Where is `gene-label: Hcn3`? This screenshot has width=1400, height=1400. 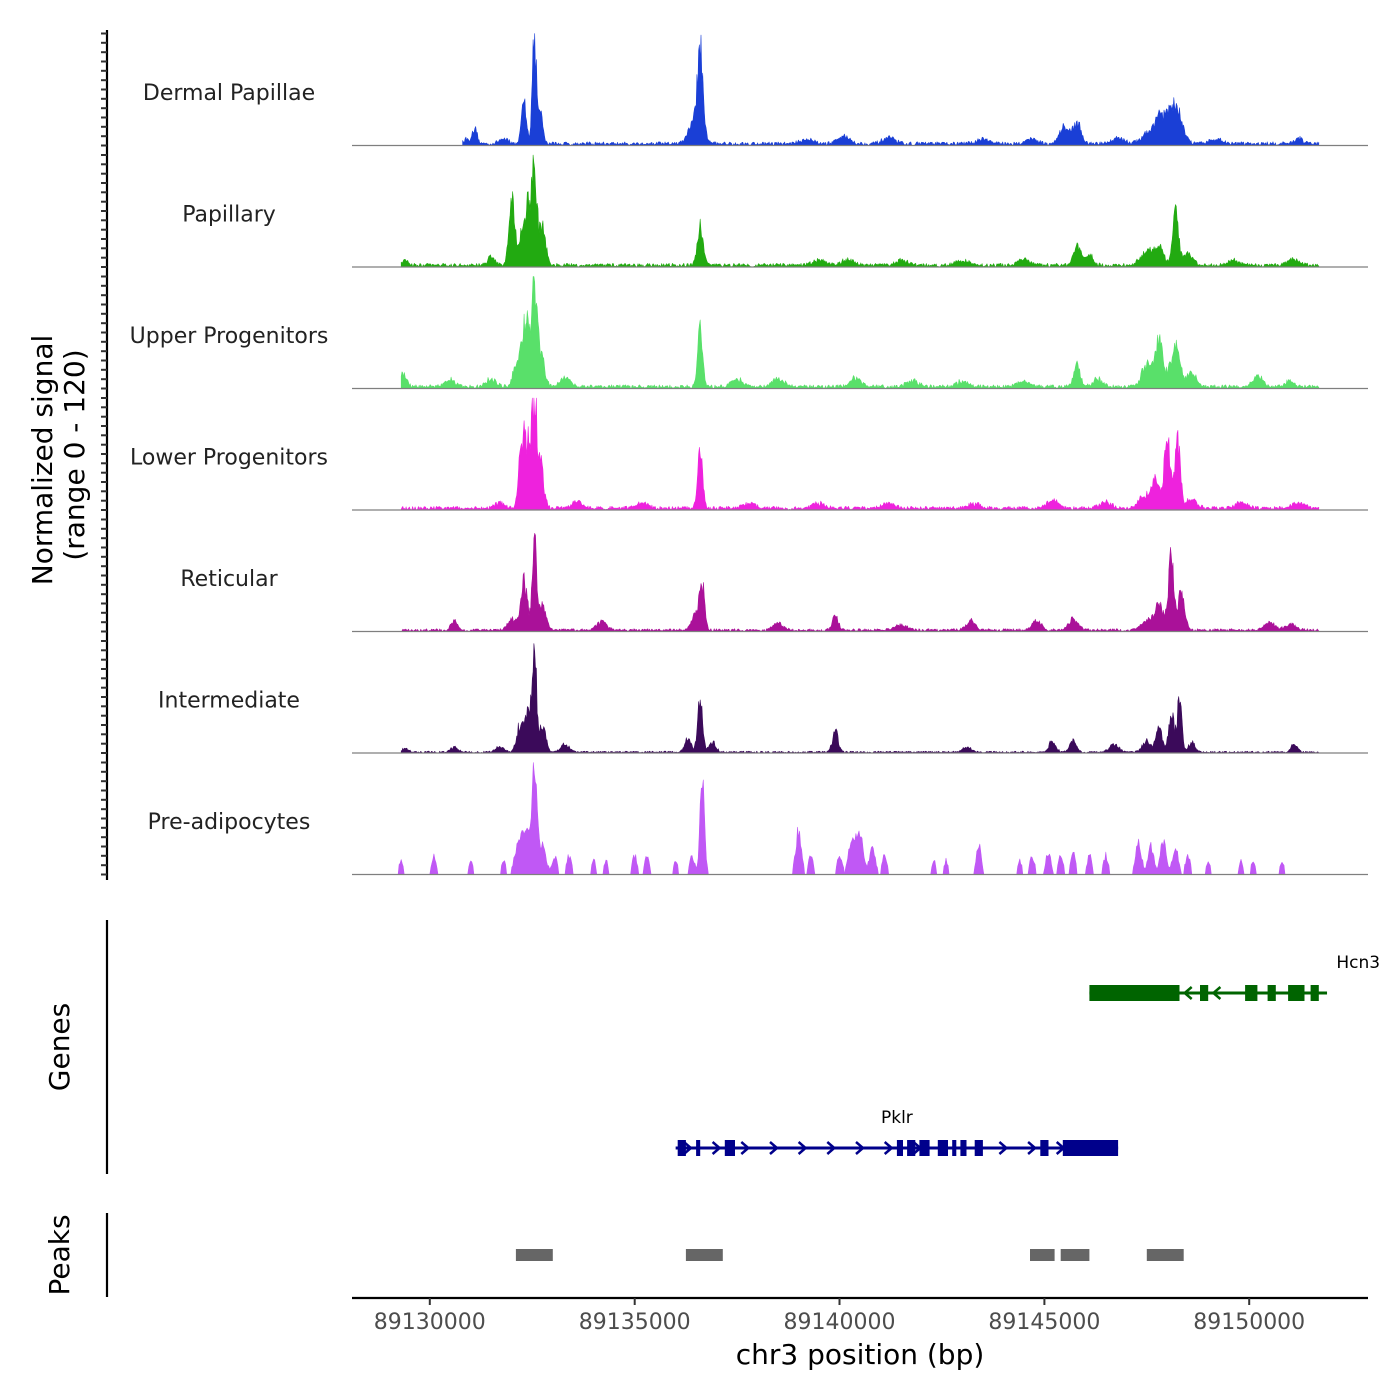
gene-label: Hcn3 is located at coordinates (1358, 963).